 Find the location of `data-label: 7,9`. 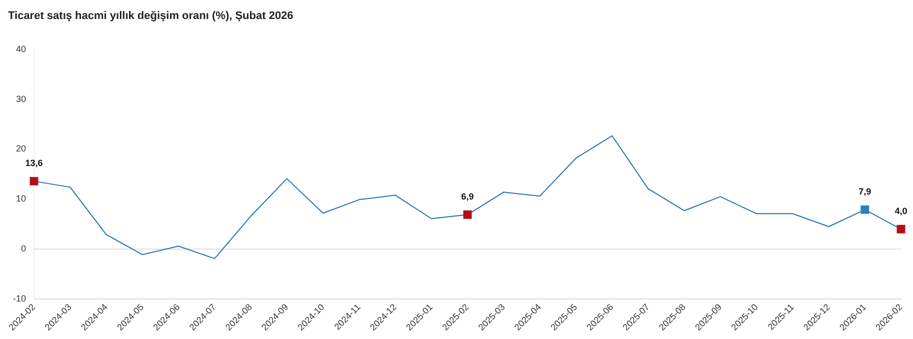

data-label: 7,9 is located at coordinates (865, 191).